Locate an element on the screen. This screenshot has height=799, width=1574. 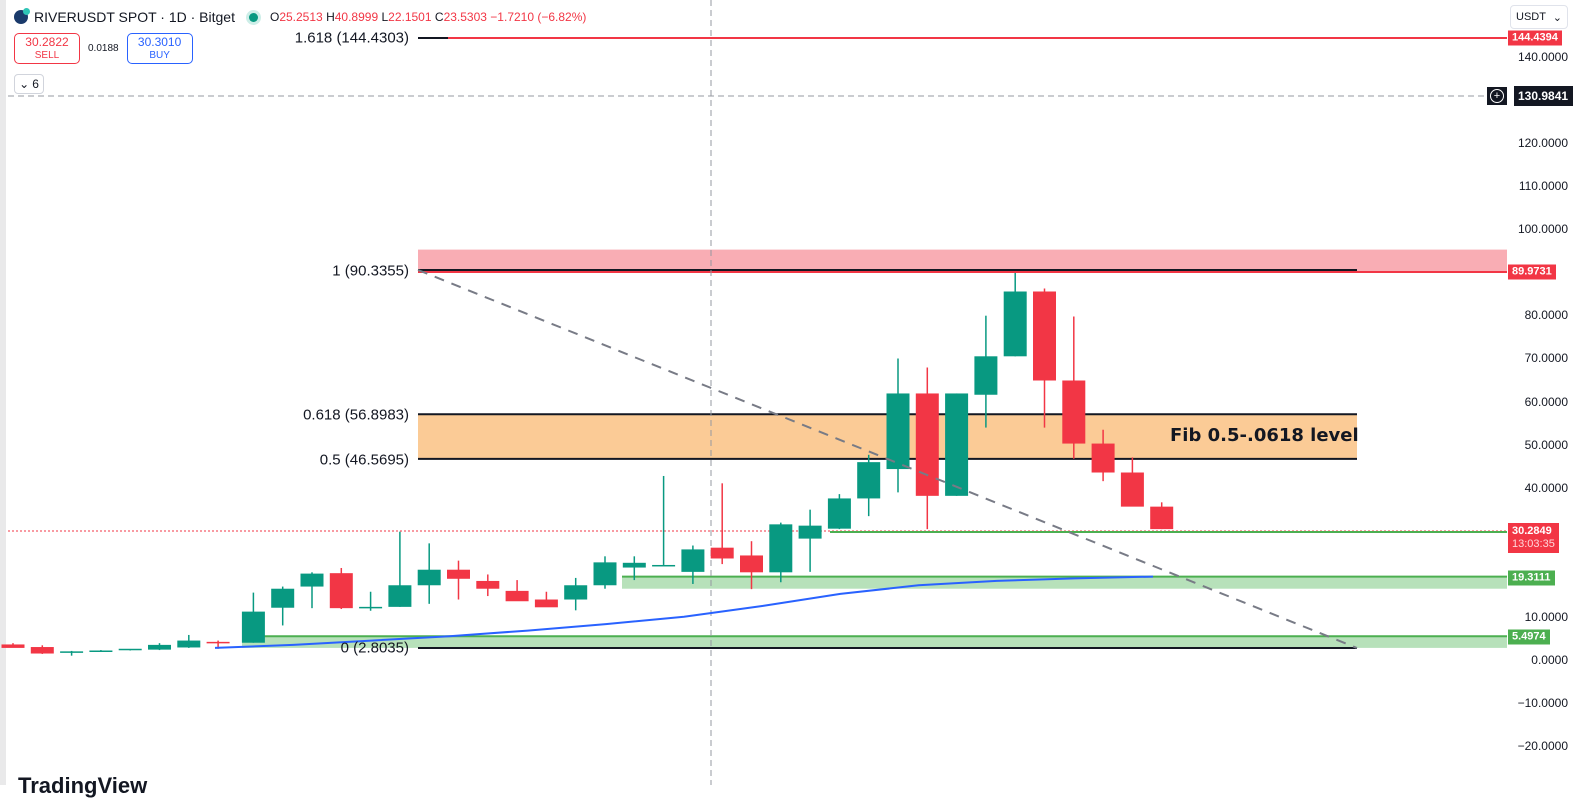
moving-average-line is located at coordinates (684, 612).